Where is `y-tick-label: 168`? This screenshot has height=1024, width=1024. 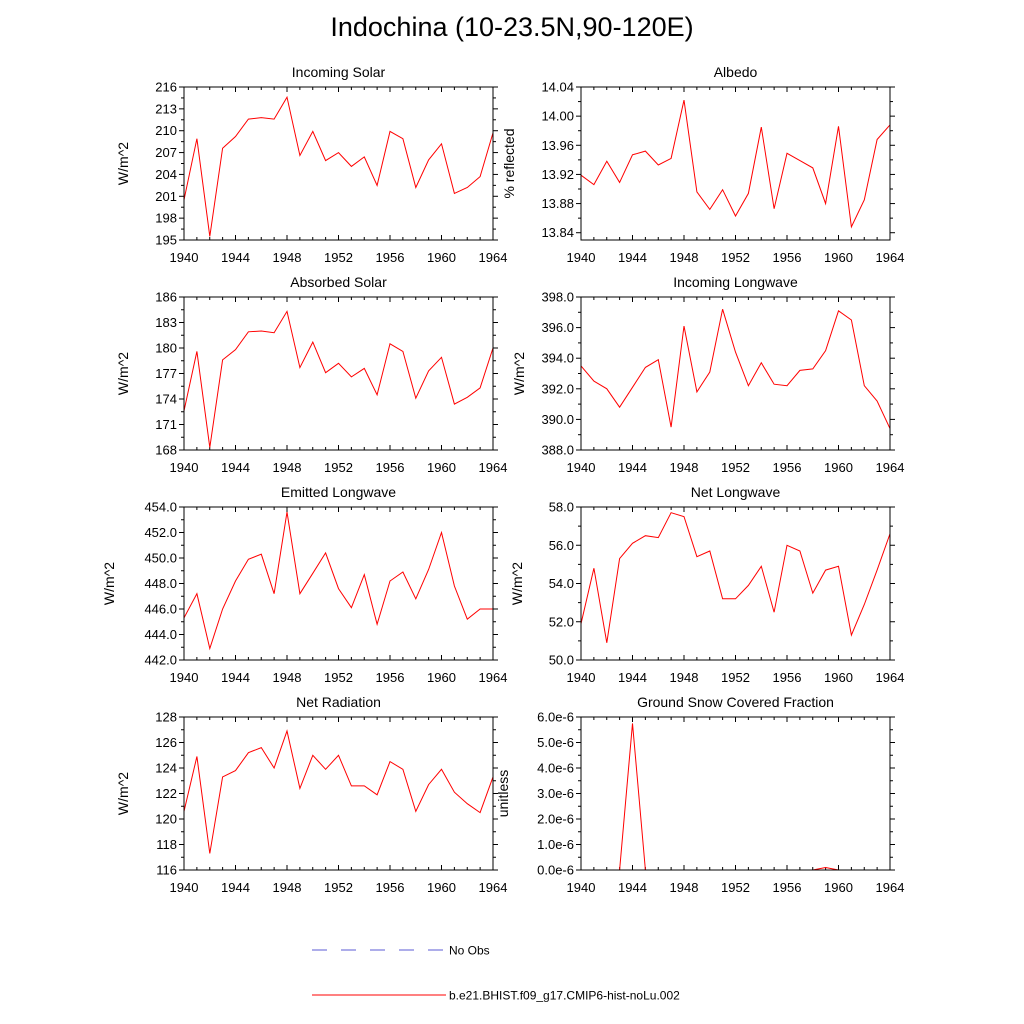 y-tick-label: 168 is located at coordinates (166, 450).